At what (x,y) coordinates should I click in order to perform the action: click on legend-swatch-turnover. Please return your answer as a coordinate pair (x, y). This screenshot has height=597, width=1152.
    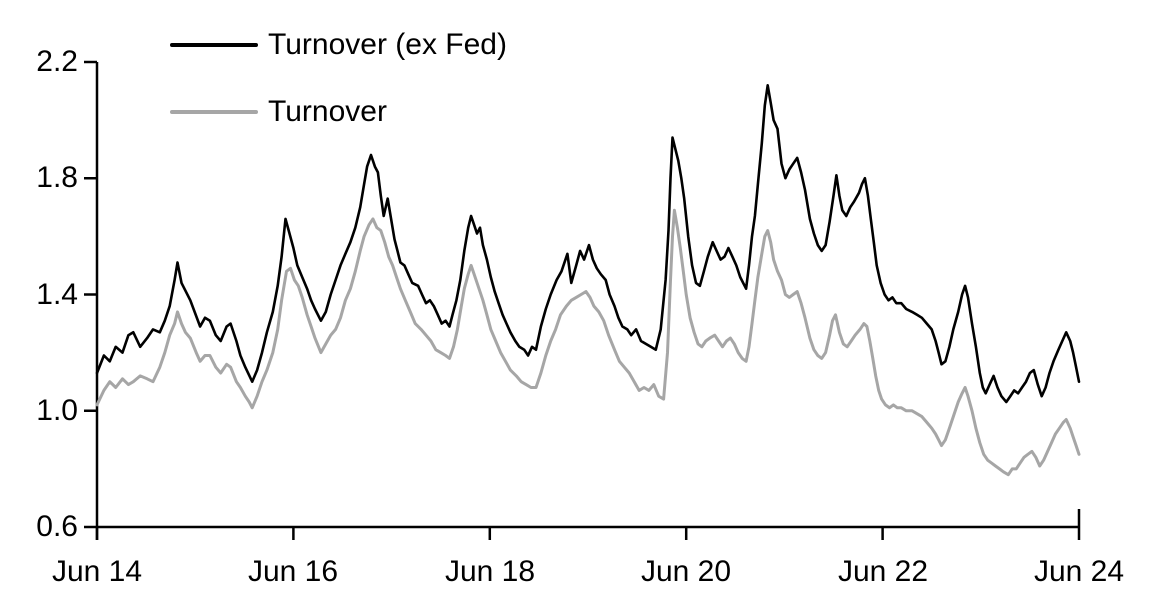
    Looking at the image, I should click on (214, 112).